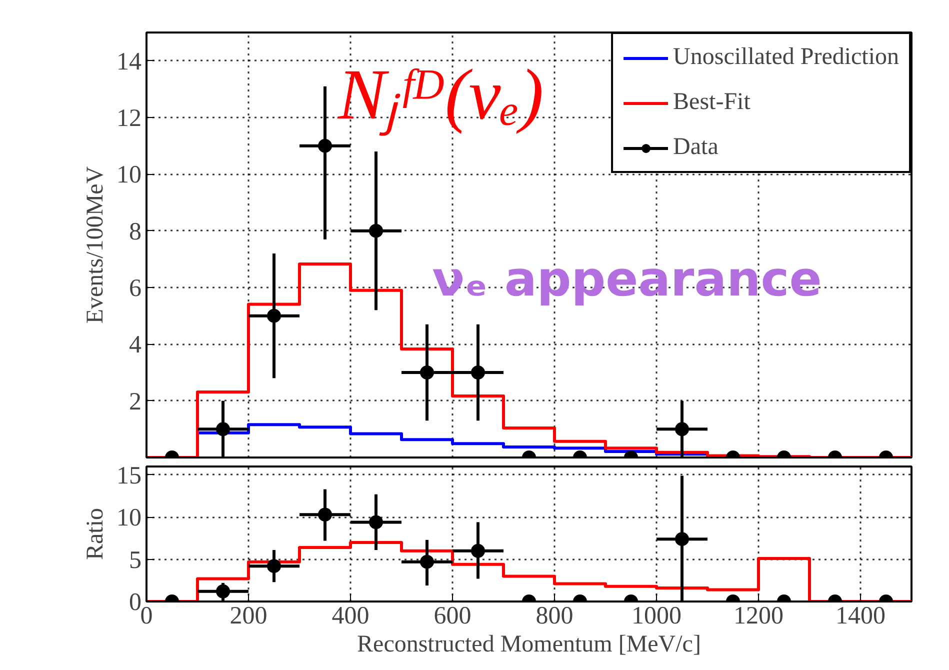 Image resolution: width=949 pixels, height=670 pixels. What do you see at coordinates (627, 279) in the screenshot?
I see `annotation: νₑ appearance` at bounding box center [627, 279].